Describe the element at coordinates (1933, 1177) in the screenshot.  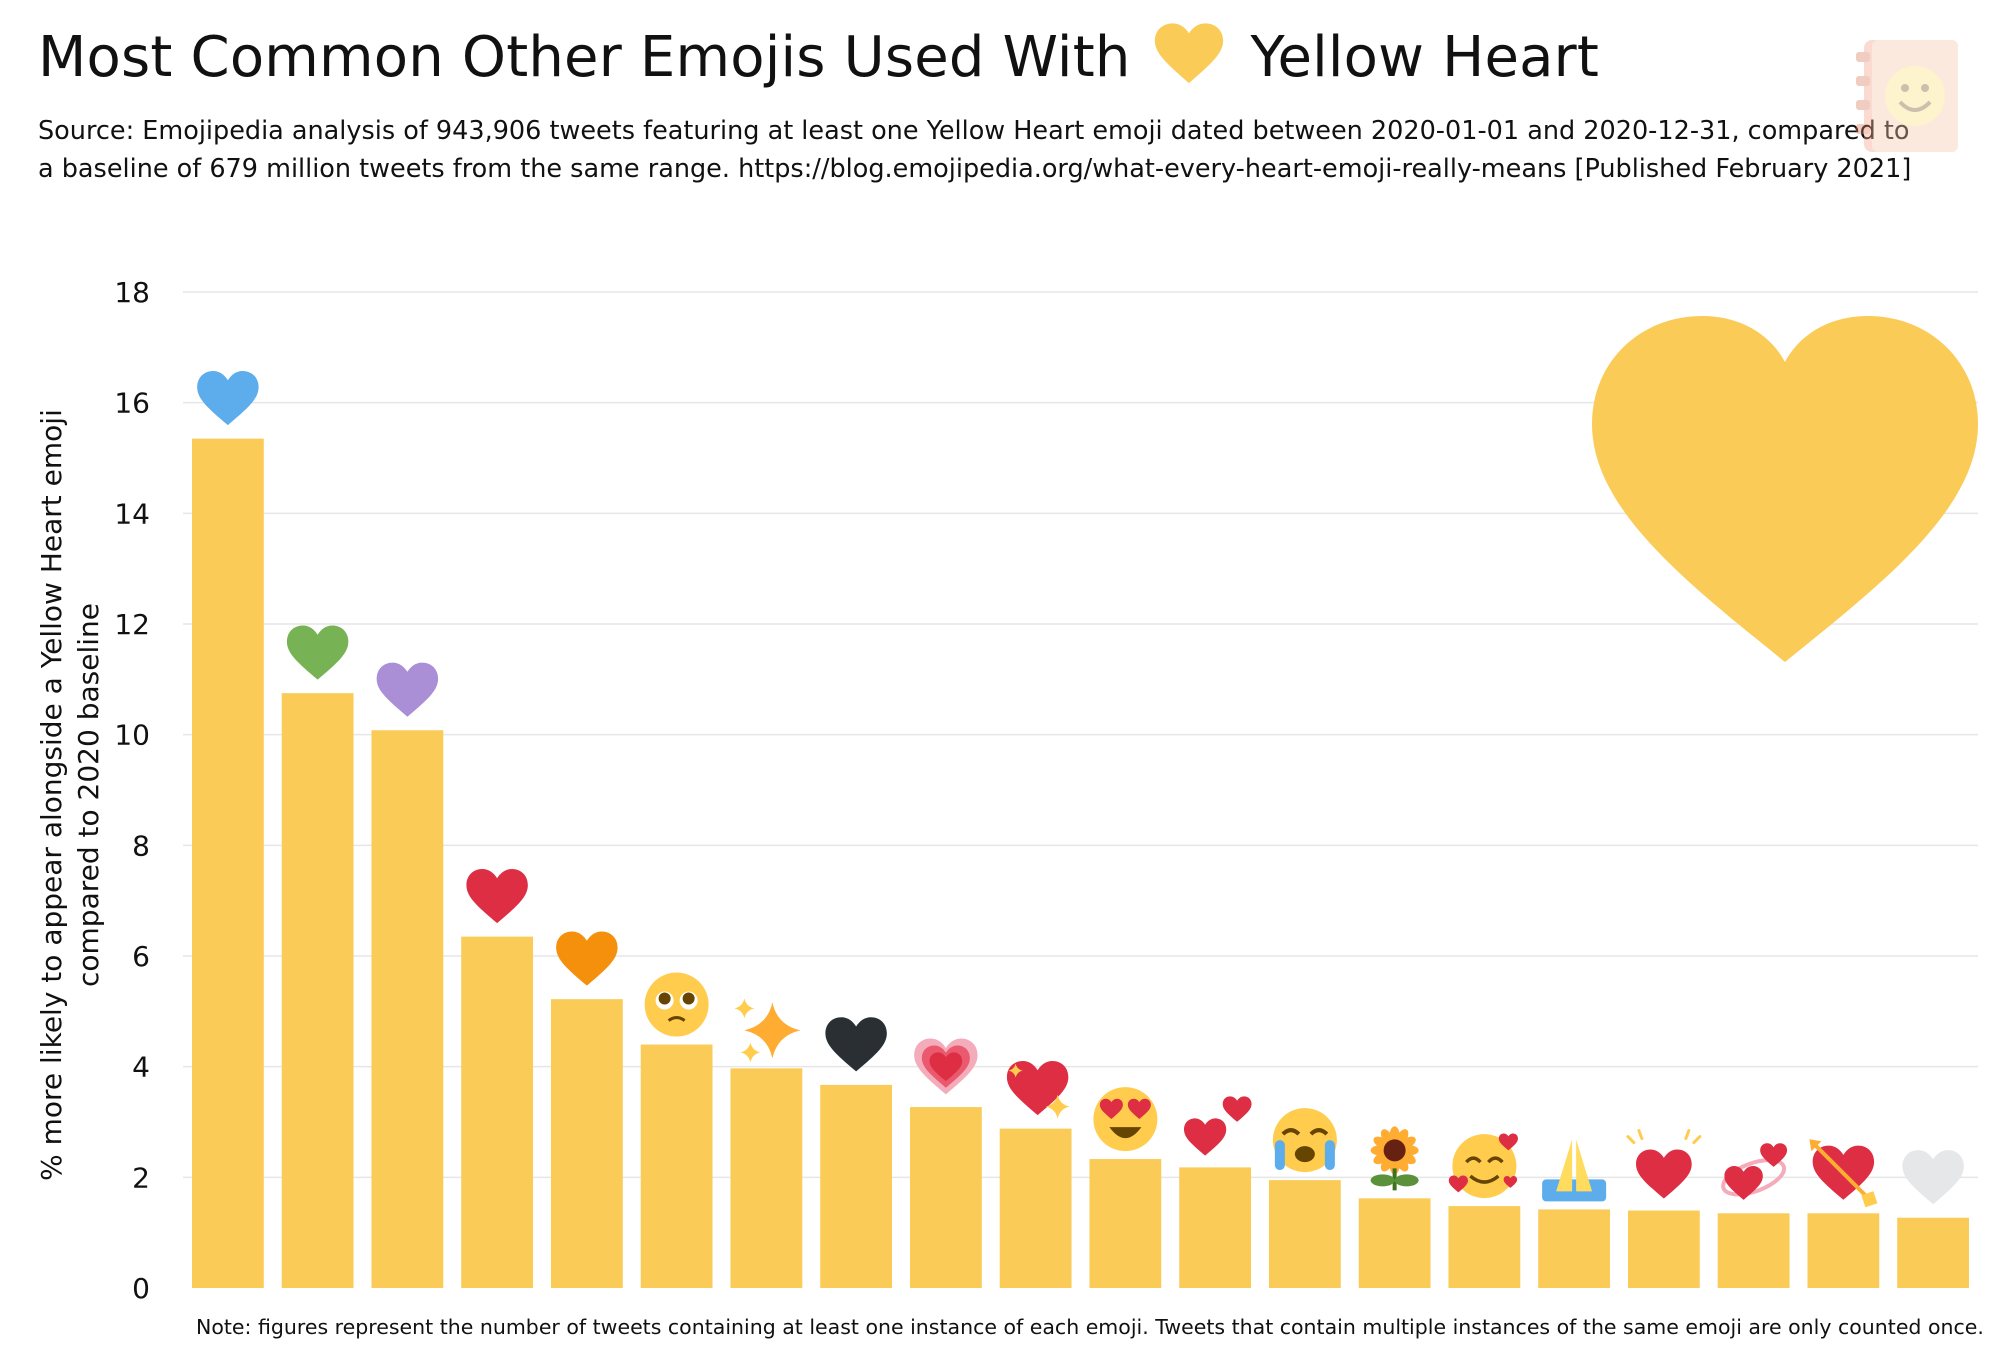
I see `white-heart-icon` at that location.